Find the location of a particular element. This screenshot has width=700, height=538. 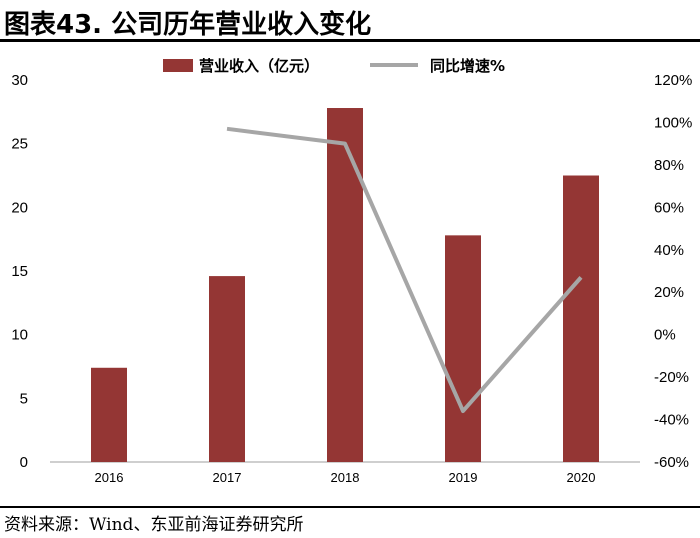

right-y-tick-label: 40% is located at coordinates (669, 250).